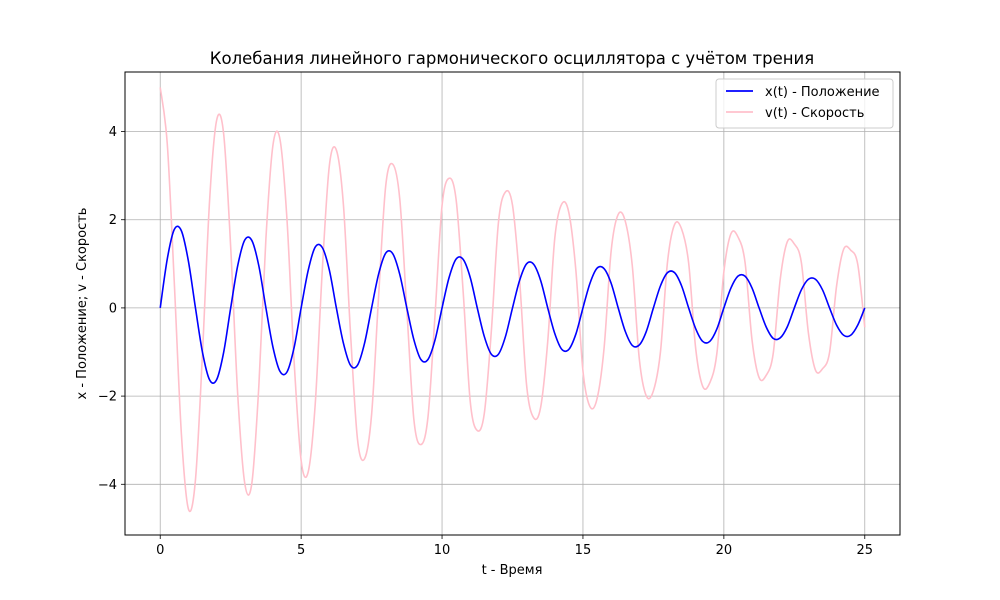  Describe the element at coordinates (583, 550) in the screenshot. I see `x-tick-label: 15` at that location.